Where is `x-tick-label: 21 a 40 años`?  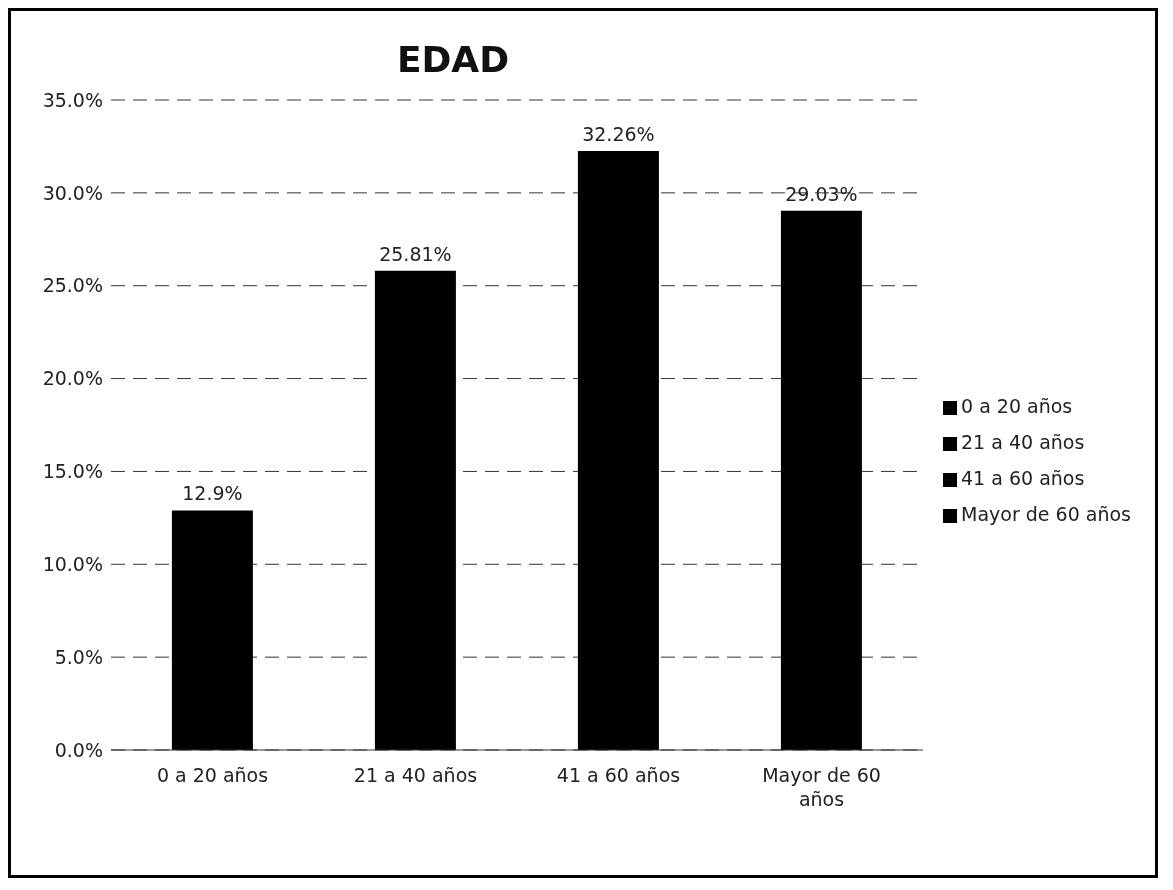 x-tick-label: 21 a 40 años is located at coordinates (415, 775).